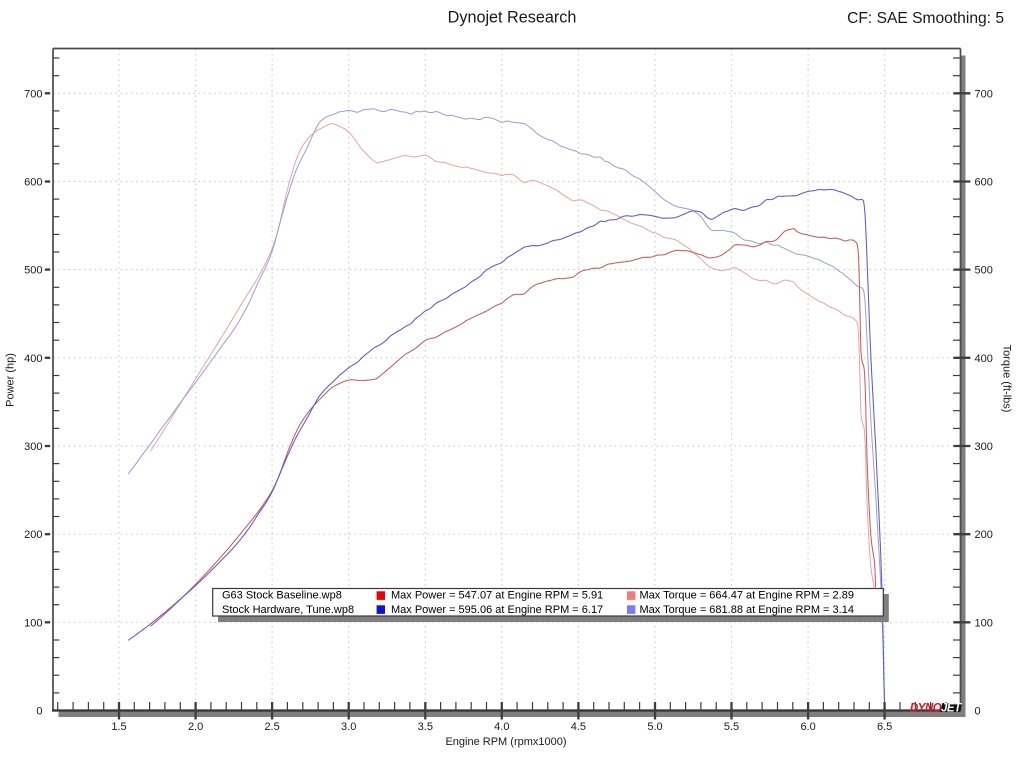 This screenshot has width=1024, height=768. What do you see at coordinates (497, 596) in the screenshot?
I see `svg-text:Max Power = 547.07 at Engine R: Max Power = 547.07 at Engine RPM = 5.91` at bounding box center [497, 596].